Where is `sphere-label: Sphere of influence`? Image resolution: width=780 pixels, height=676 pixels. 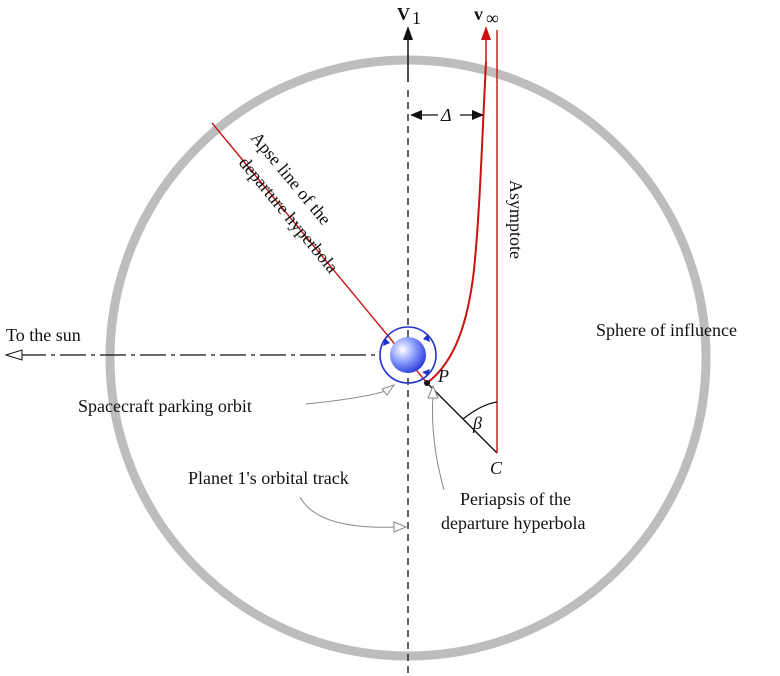
sphere-label: Sphere of influence is located at coordinates (666, 330).